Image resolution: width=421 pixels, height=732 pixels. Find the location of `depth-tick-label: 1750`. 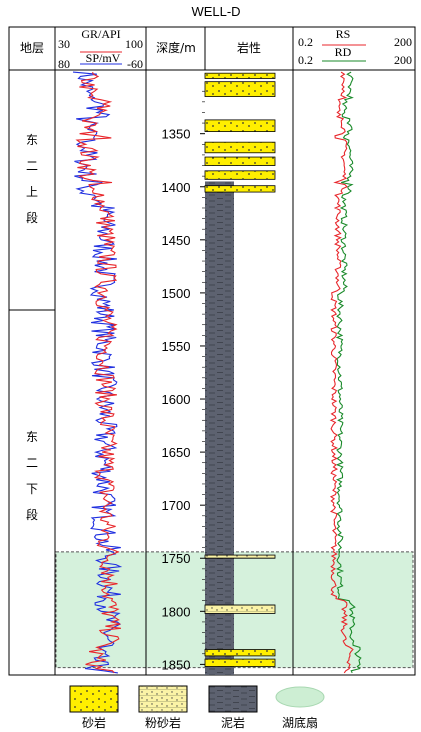

depth-tick-label: 1750 is located at coordinates (176, 558).